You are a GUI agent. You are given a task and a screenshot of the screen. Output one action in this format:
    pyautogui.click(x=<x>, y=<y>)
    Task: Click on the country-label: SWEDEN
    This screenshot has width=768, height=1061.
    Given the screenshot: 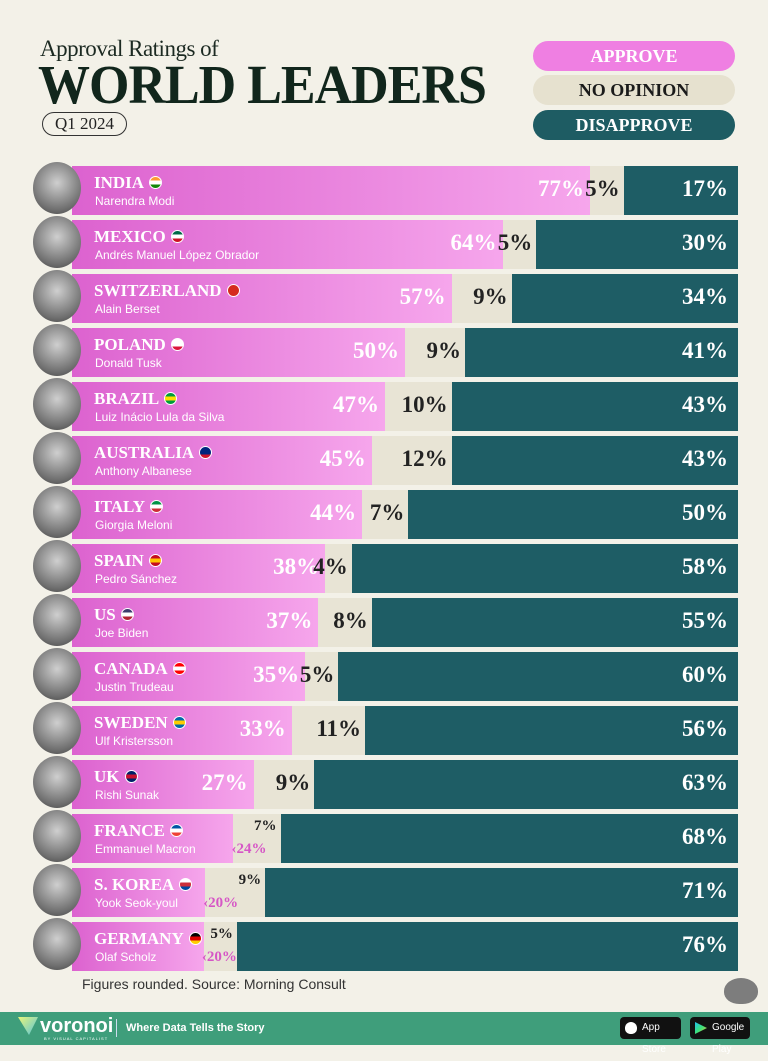 What is the action you would take?
    pyautogui.click(x=140, y=723)
    